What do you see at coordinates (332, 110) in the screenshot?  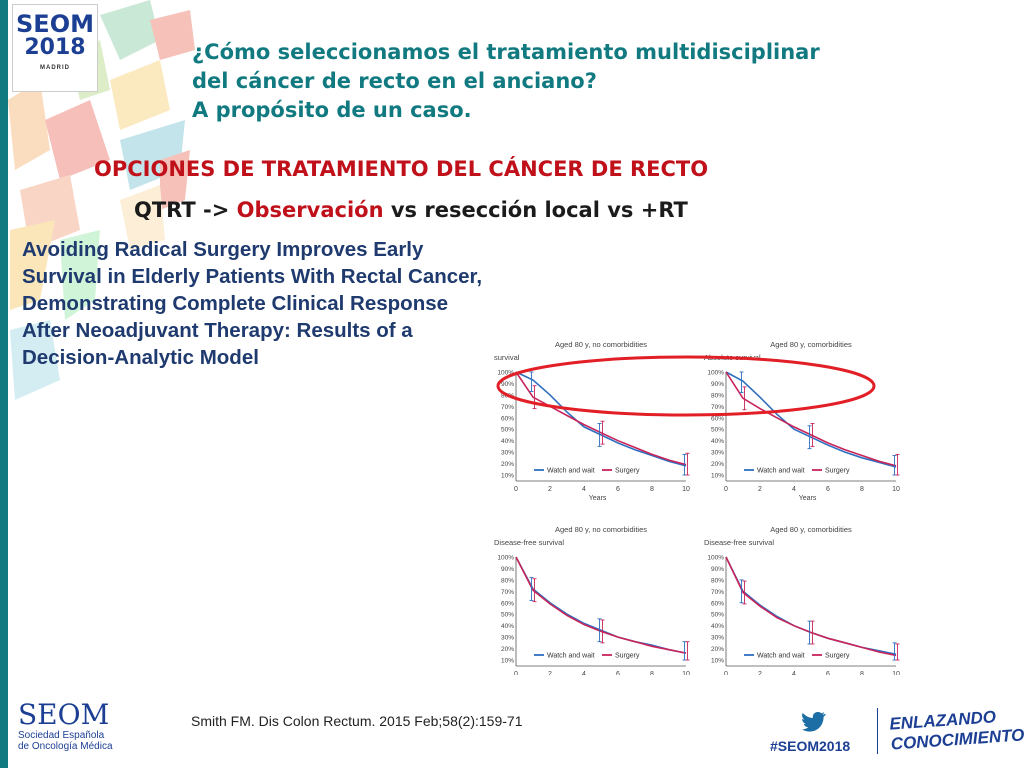 I see `slide-title-line: A propósito de un caso.` at bounding box center [332, 110].